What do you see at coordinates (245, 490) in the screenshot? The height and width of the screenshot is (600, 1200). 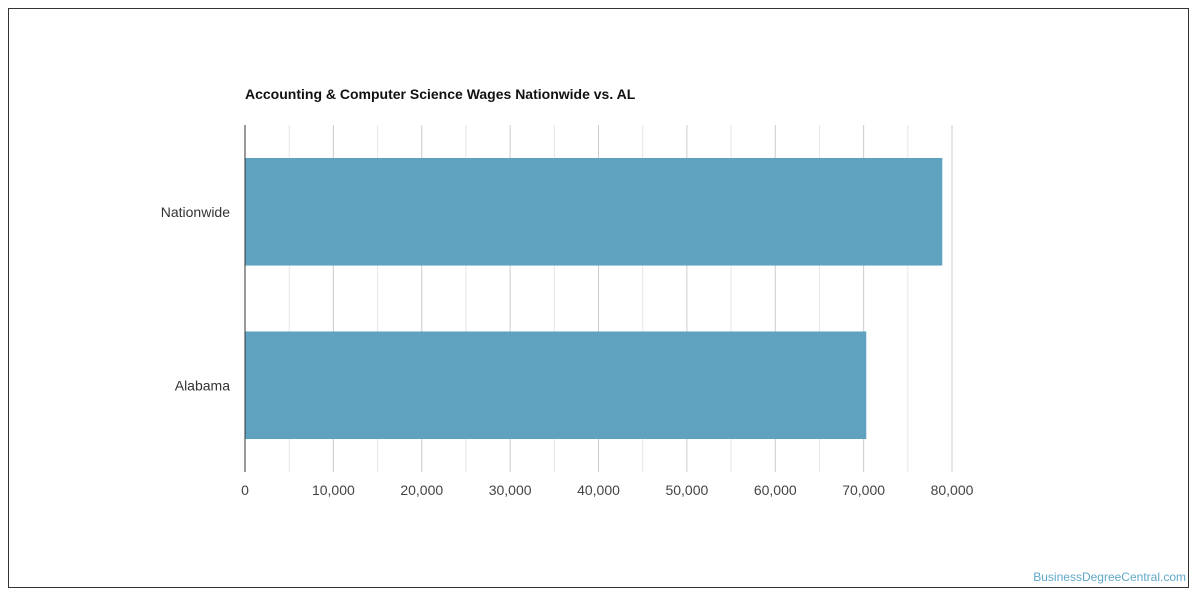 I see `x-tick-label: 0` at bounding box center [245, 490].